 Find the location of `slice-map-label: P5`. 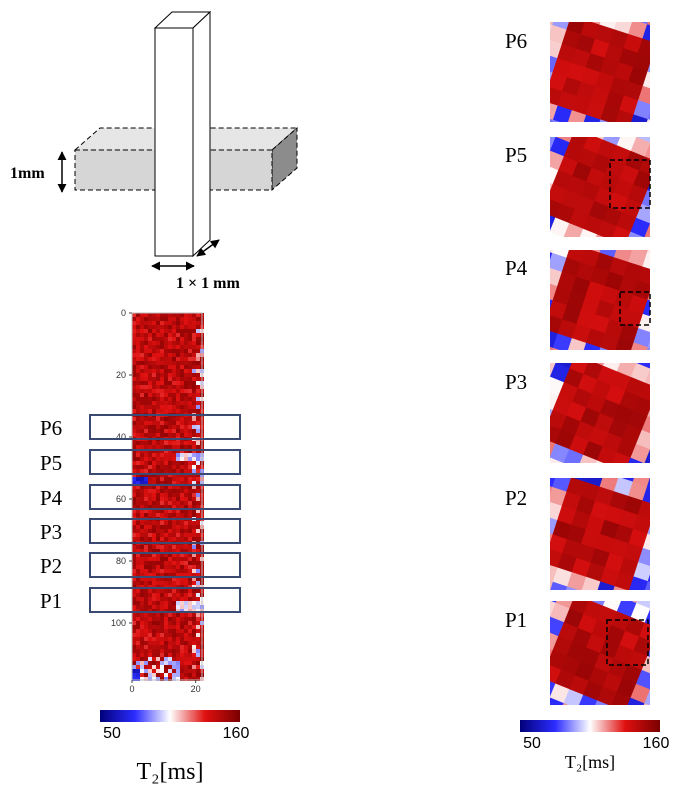

slice-map-label: P5 is located at coordinates (516, 155).